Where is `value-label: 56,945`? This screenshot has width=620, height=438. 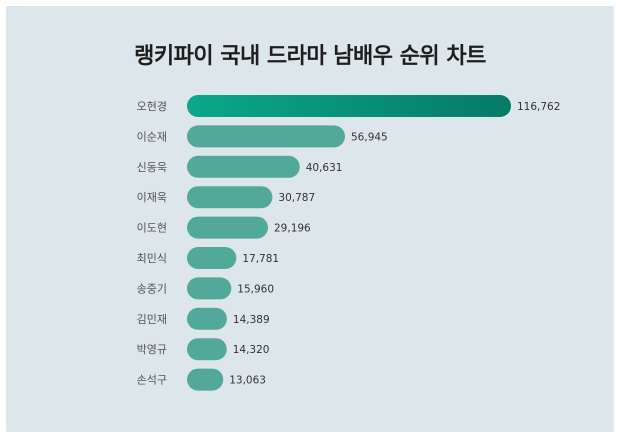
value-label: 56,945 is located at coordinates (369, 137).